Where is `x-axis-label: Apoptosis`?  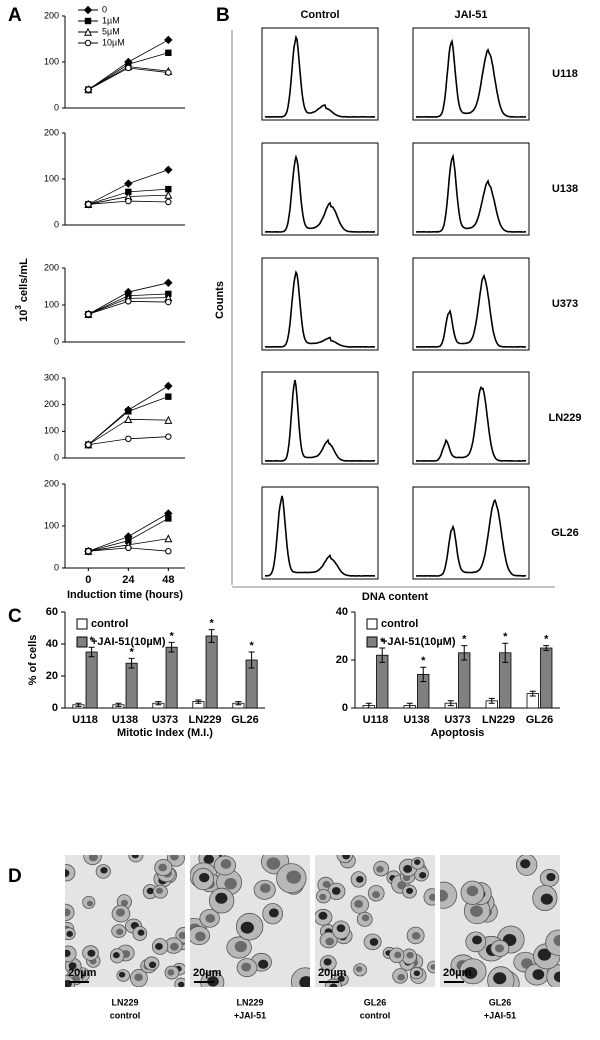
x-axis-label: Apoptosis is located at coordinates (458, 733).